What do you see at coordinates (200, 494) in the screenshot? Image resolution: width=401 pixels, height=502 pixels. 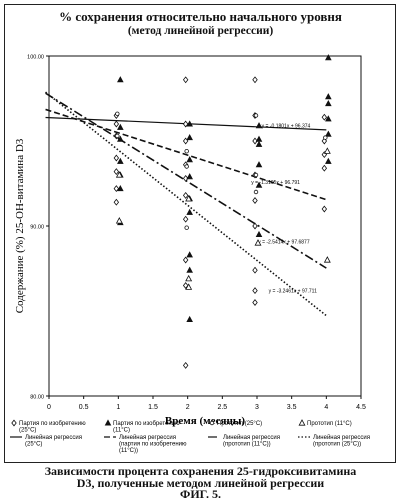 I see `figure-label: ФИГ. 5.` at bounding box center [200, 494].